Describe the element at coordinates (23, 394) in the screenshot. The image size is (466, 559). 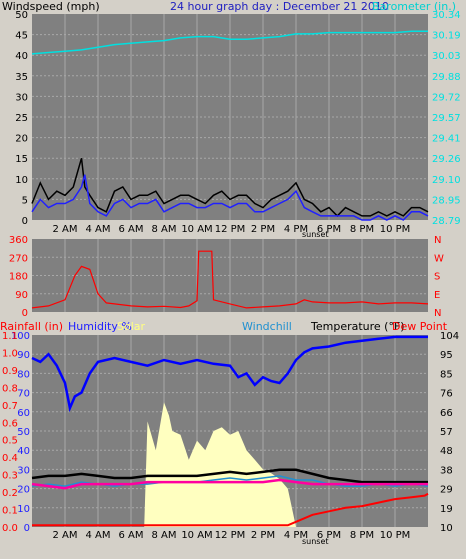
I see `humidity-tick-label: 70` at that location.